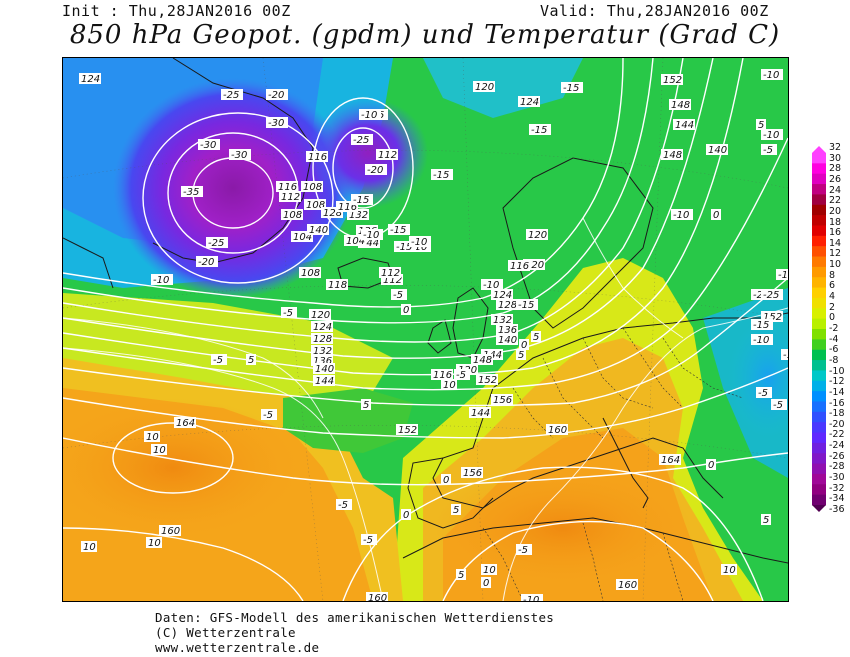  Describe the element at coordinates (277, 95) in the screenshot. I see `temperature-label: -20` at that location.